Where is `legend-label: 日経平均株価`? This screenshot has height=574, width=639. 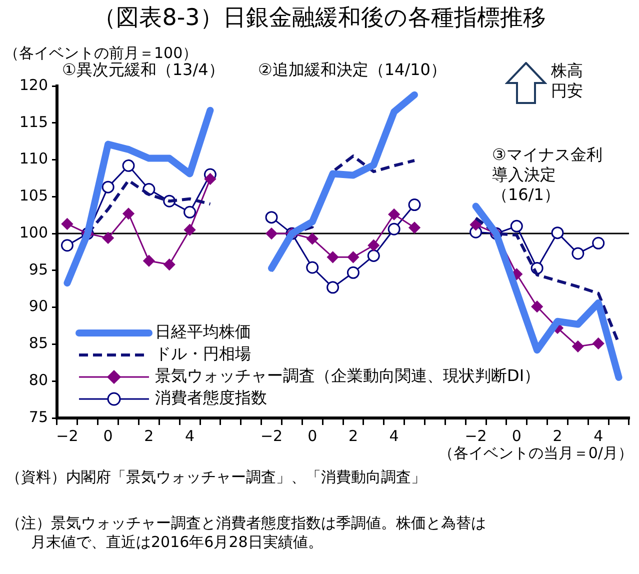 legend-label: 日経平均株価 is located at coordinates (203, 332).